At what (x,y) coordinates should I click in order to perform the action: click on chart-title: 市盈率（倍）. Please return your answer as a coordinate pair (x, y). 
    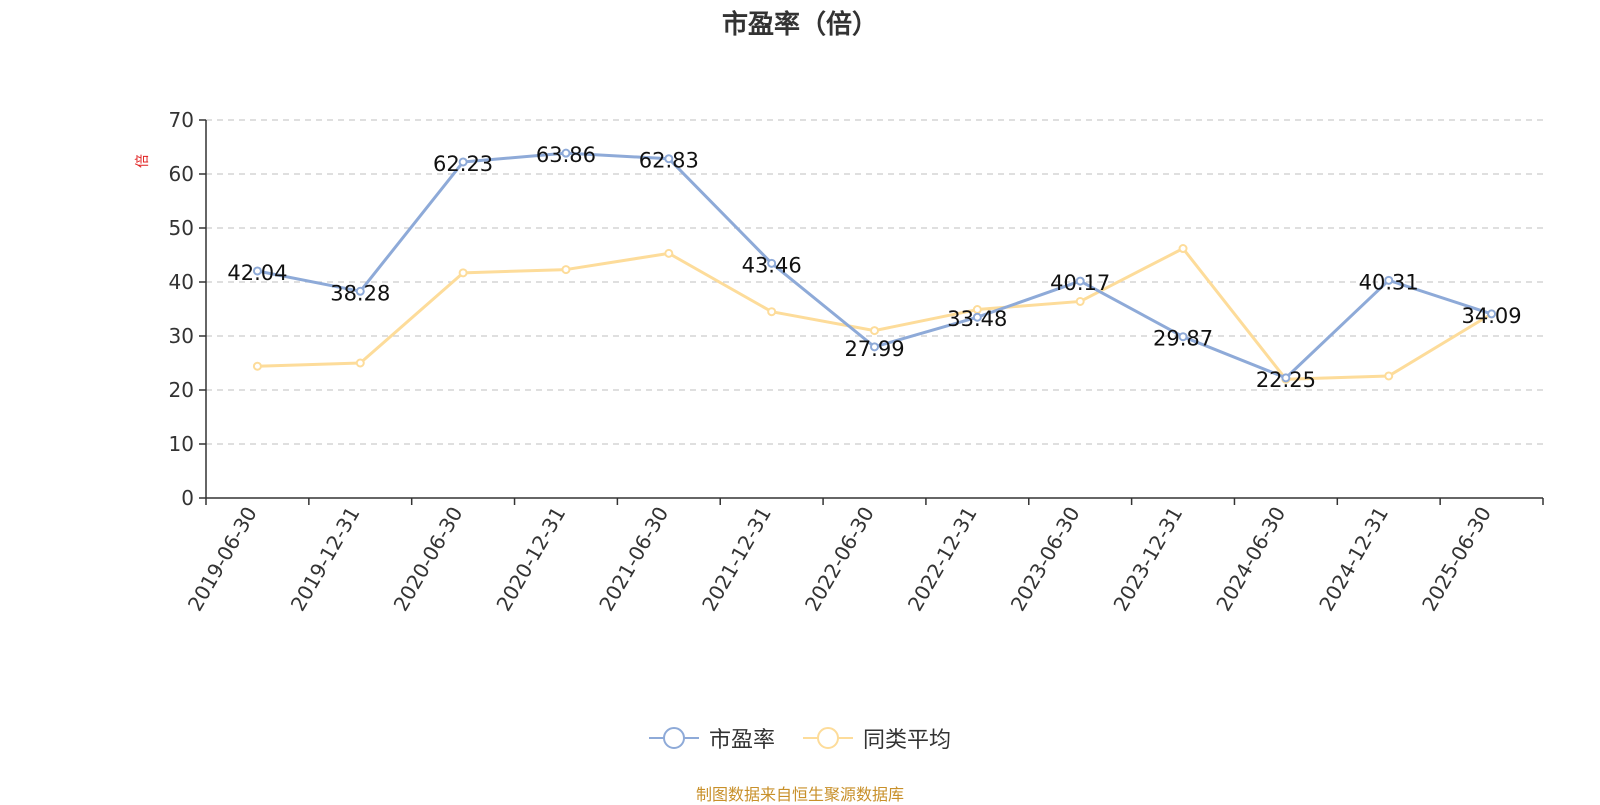
    Looking at the image, I should click on (799, 25).